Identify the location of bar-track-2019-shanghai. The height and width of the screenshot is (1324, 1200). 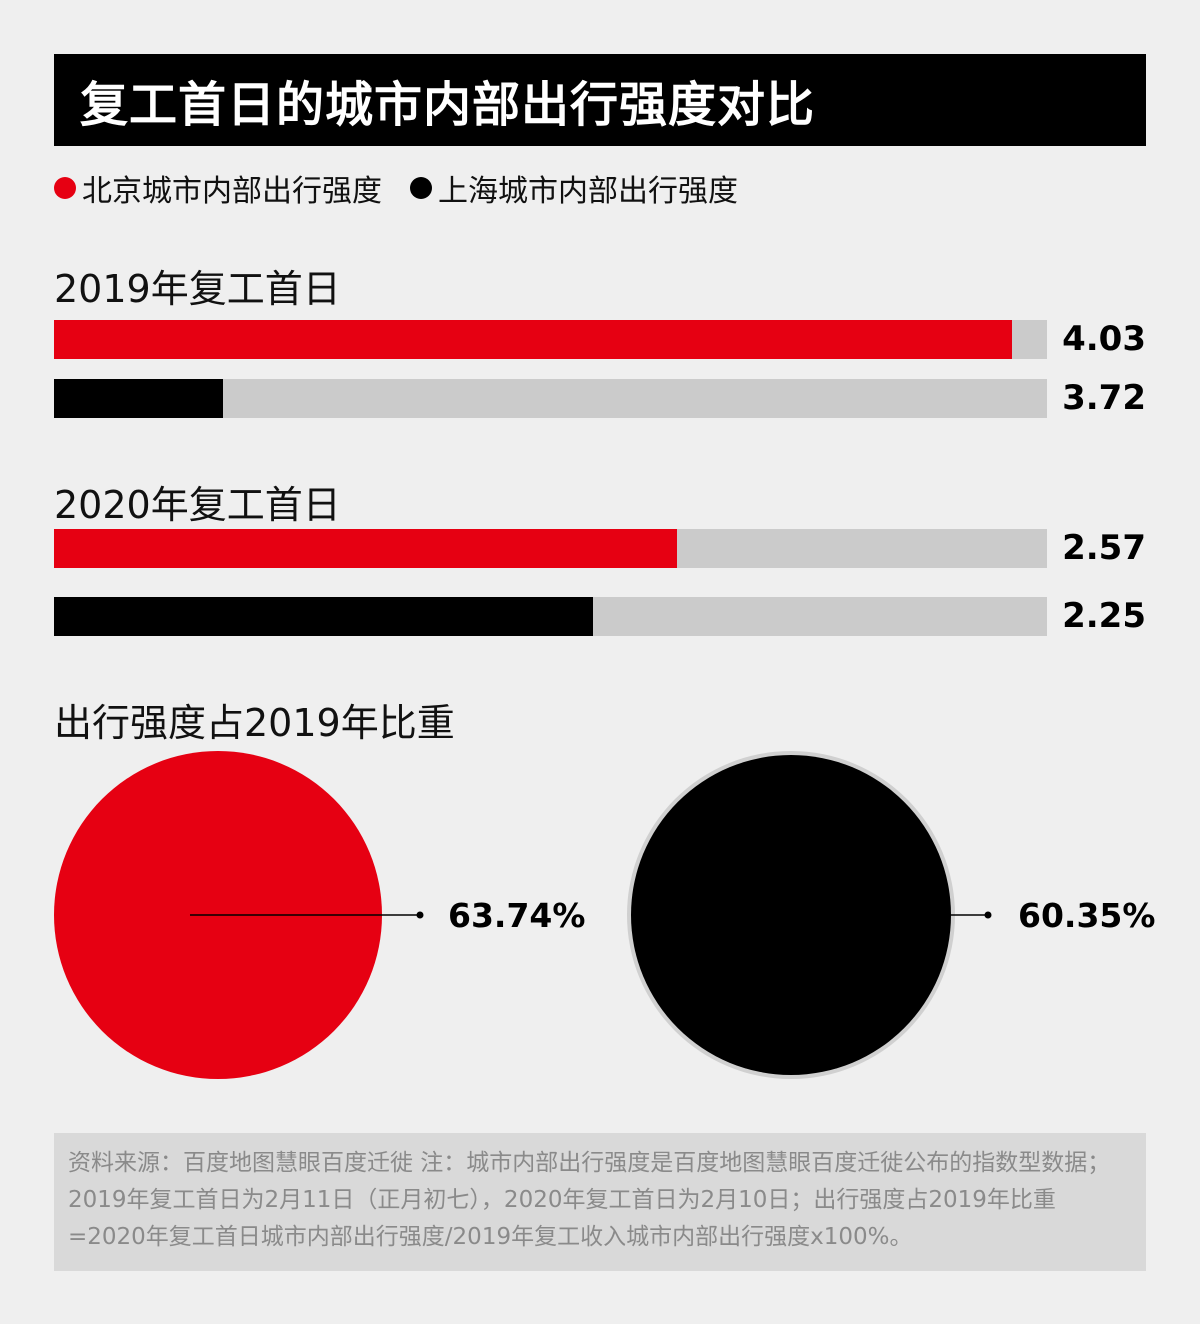
(550, 398).